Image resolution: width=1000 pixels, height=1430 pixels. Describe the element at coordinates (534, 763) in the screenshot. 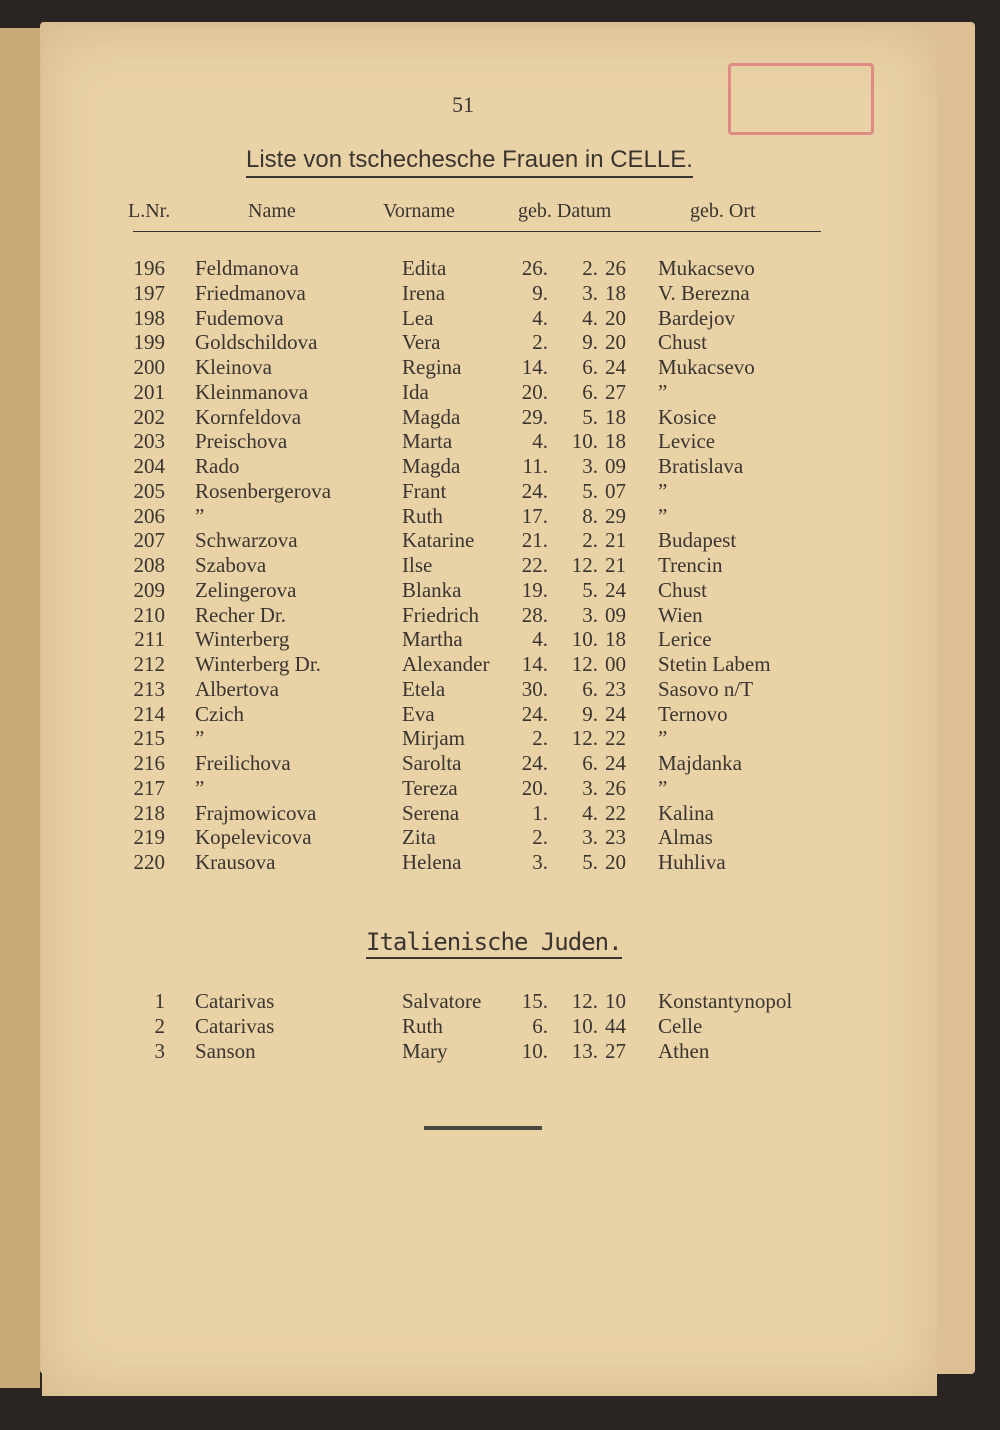

I see `birth-day: 24.` at that location.